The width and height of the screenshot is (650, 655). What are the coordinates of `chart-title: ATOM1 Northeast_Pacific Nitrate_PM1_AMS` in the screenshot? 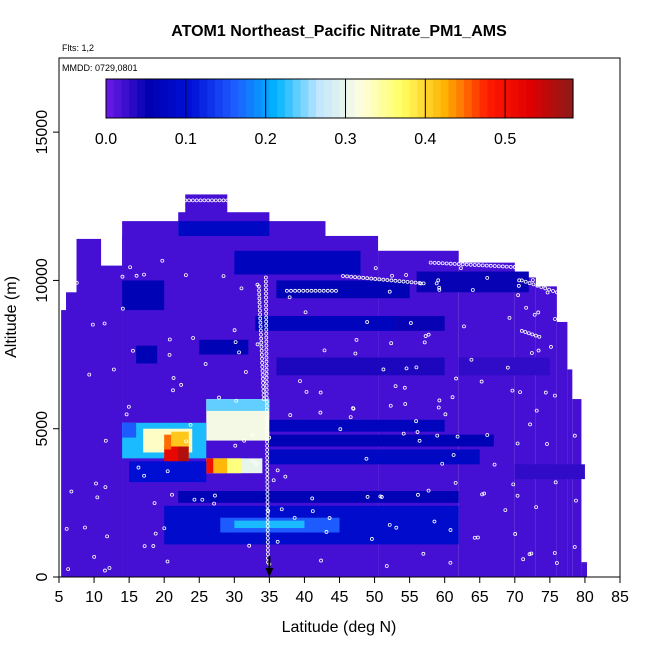 It's located at (339, 31).